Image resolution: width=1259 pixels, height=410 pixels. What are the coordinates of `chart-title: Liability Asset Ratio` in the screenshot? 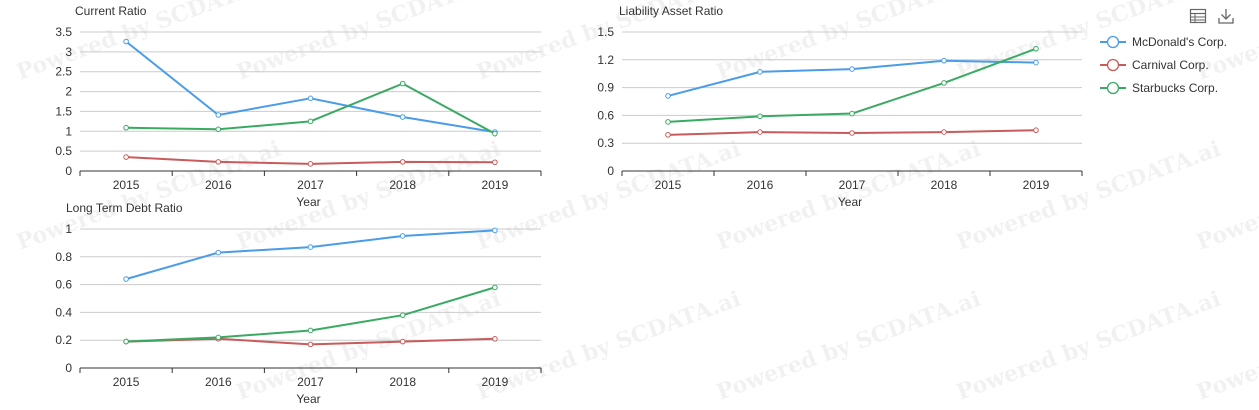 It's located at (671, 11).